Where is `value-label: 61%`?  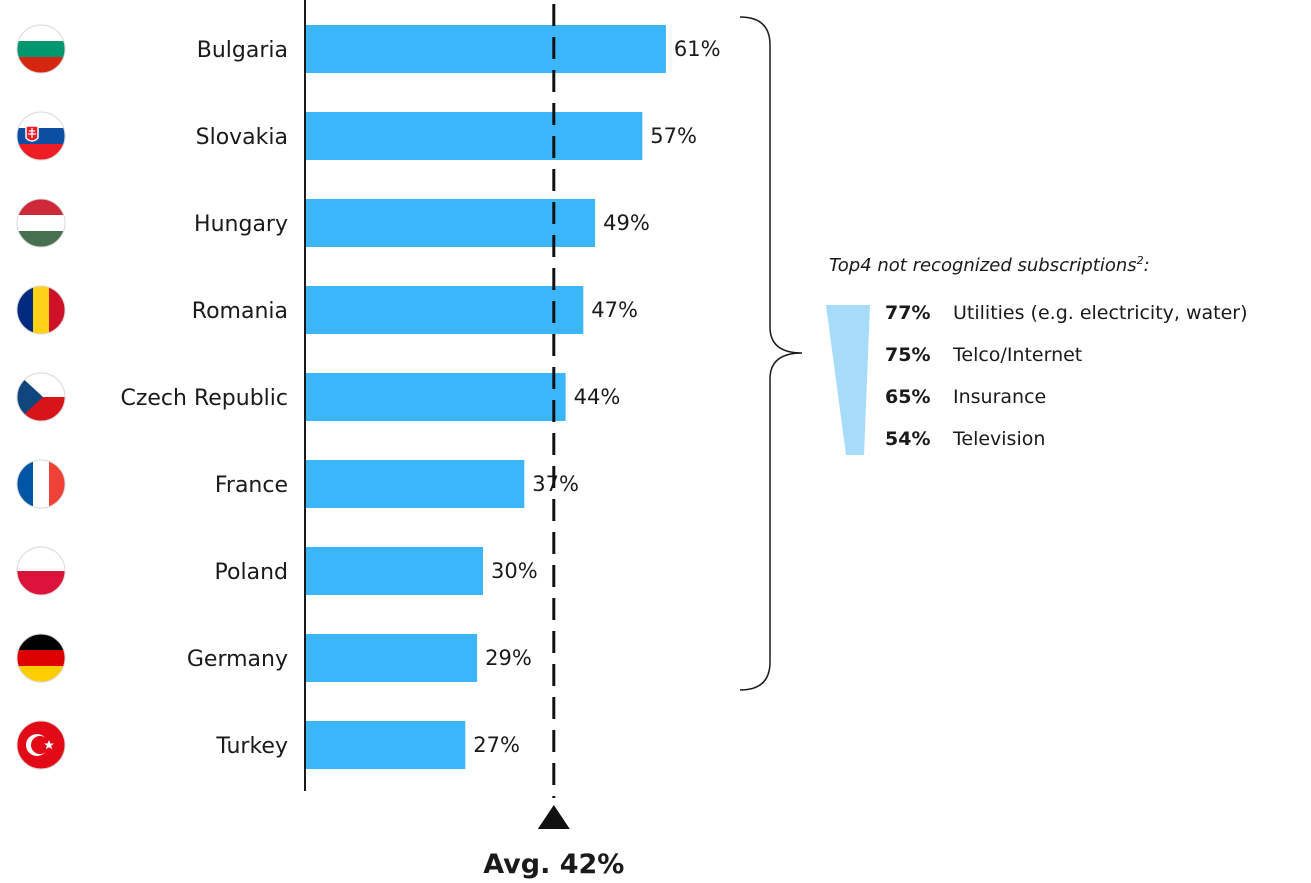 value-label: 61% is located at coordinates (697, 49).